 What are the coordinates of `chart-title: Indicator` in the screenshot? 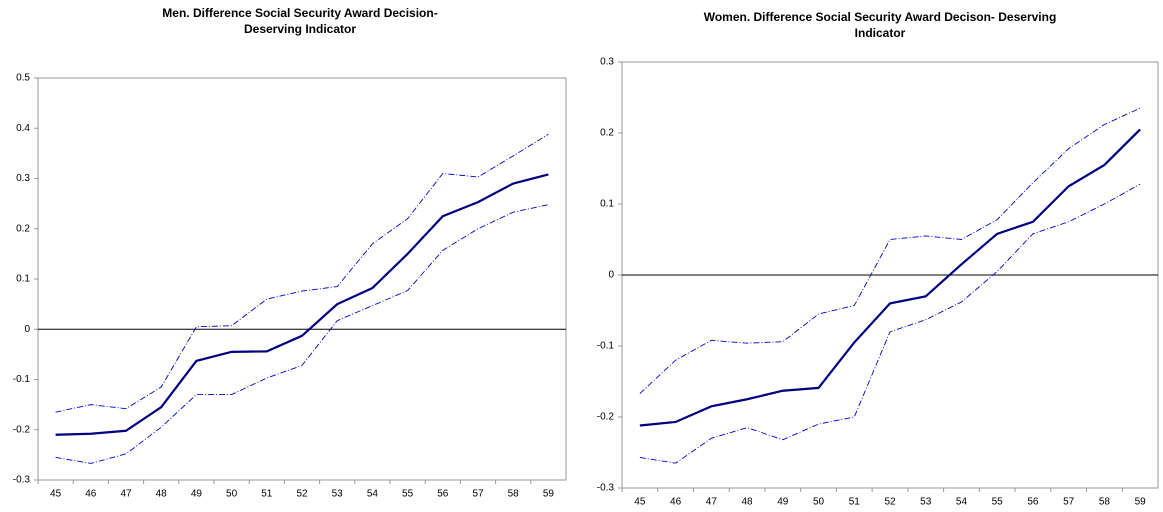 It's located at (880, 33).